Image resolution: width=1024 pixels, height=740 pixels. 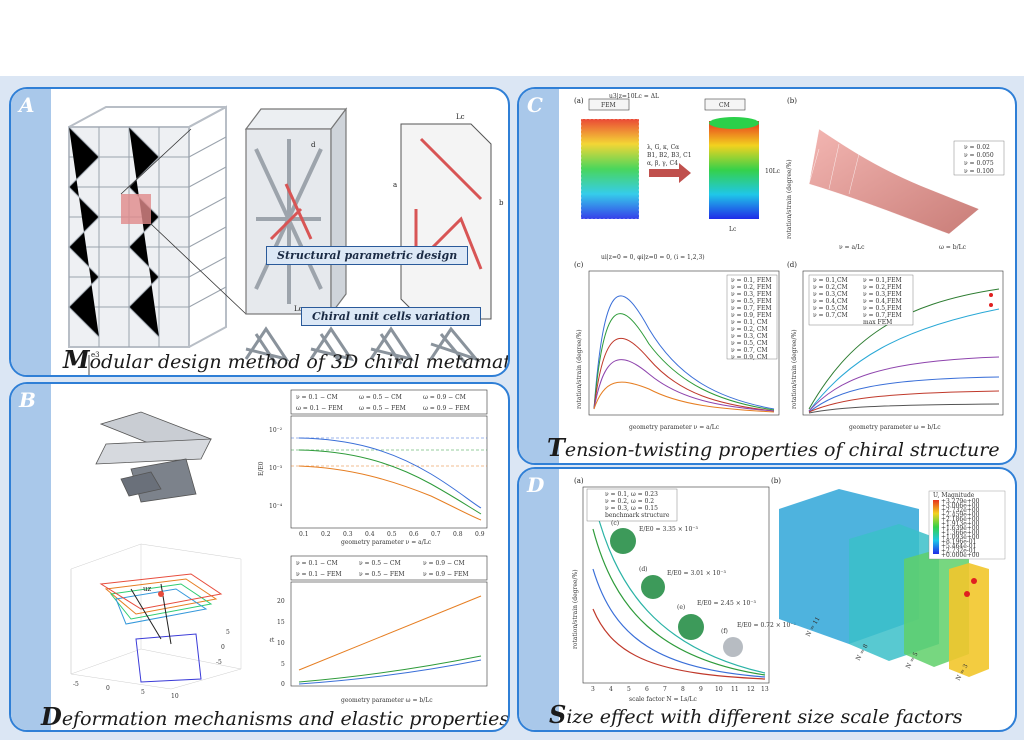 I want to click on colorbar-value: +1.366e+00, so click(x=960, y=533).